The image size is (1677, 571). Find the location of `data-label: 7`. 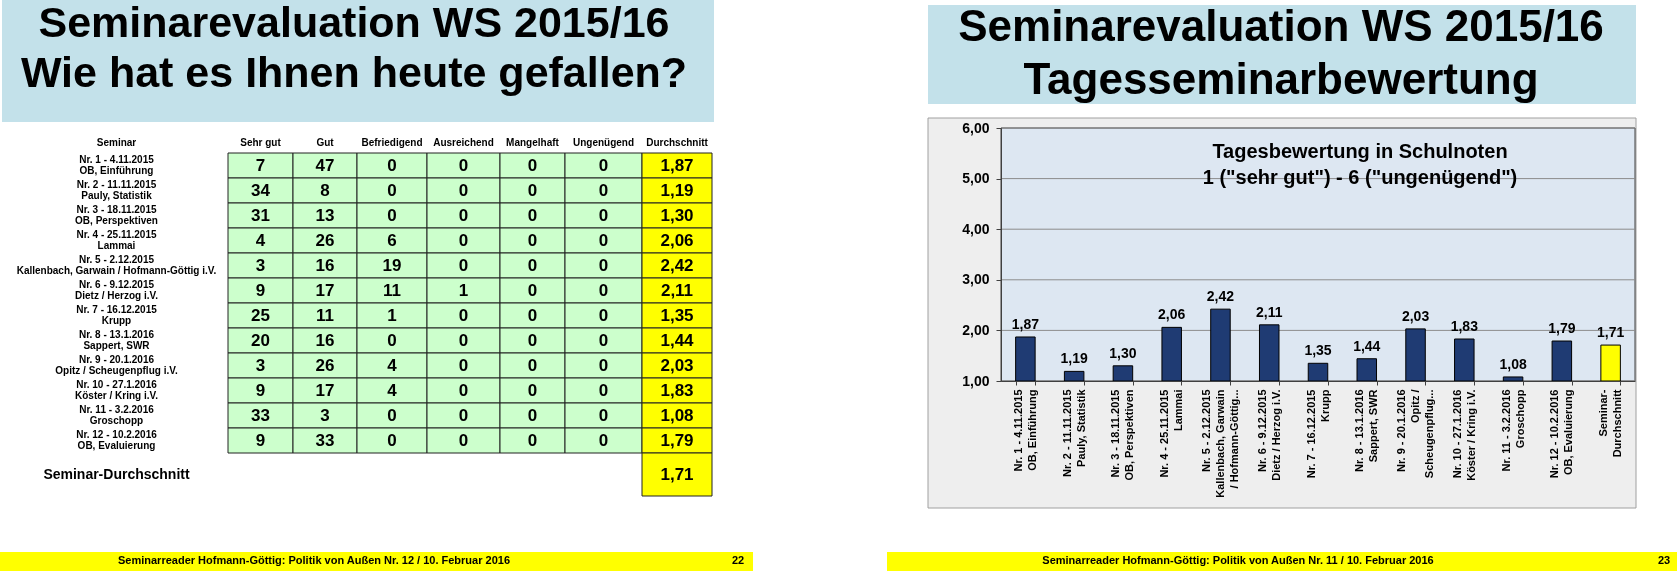

data-label: 7 is located at coordinates (260, 165).